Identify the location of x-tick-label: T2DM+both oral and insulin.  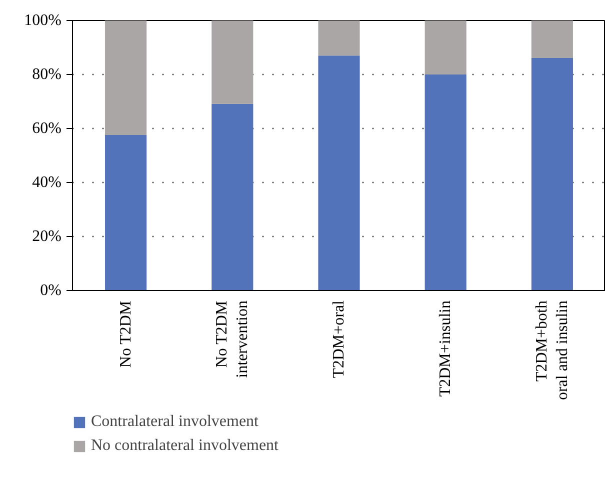
(552, 350).